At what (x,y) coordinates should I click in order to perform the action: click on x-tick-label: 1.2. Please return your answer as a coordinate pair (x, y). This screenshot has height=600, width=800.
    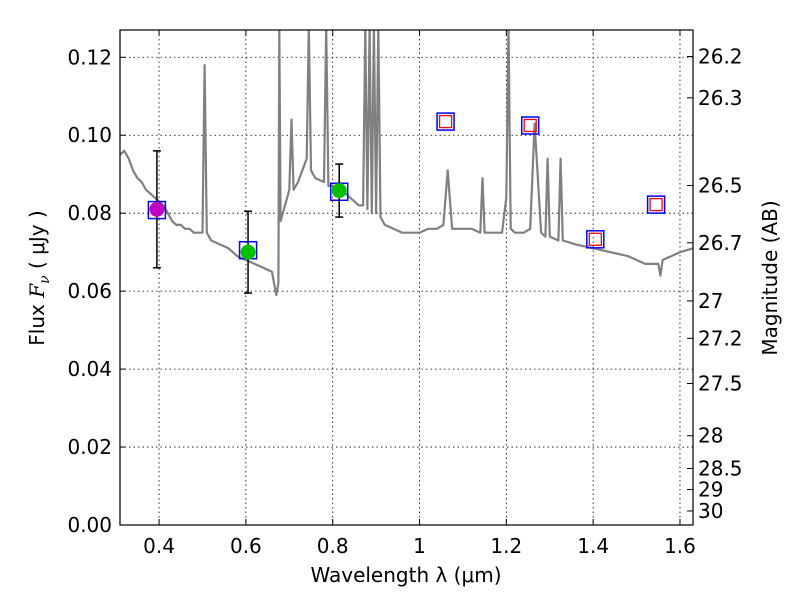
    Looking at the image, I should click on (506, 546).